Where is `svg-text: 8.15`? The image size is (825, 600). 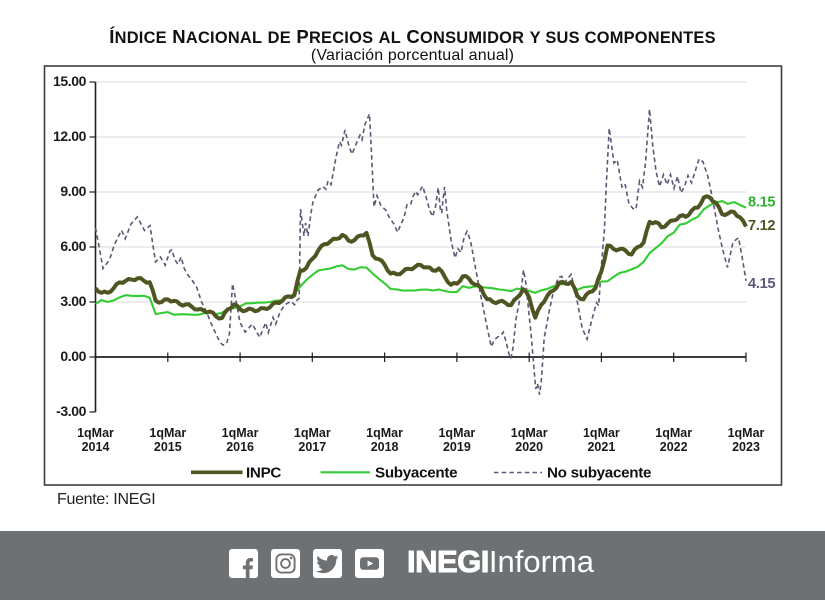 svg-text: 8.15 is located at coordinates (761, 203).